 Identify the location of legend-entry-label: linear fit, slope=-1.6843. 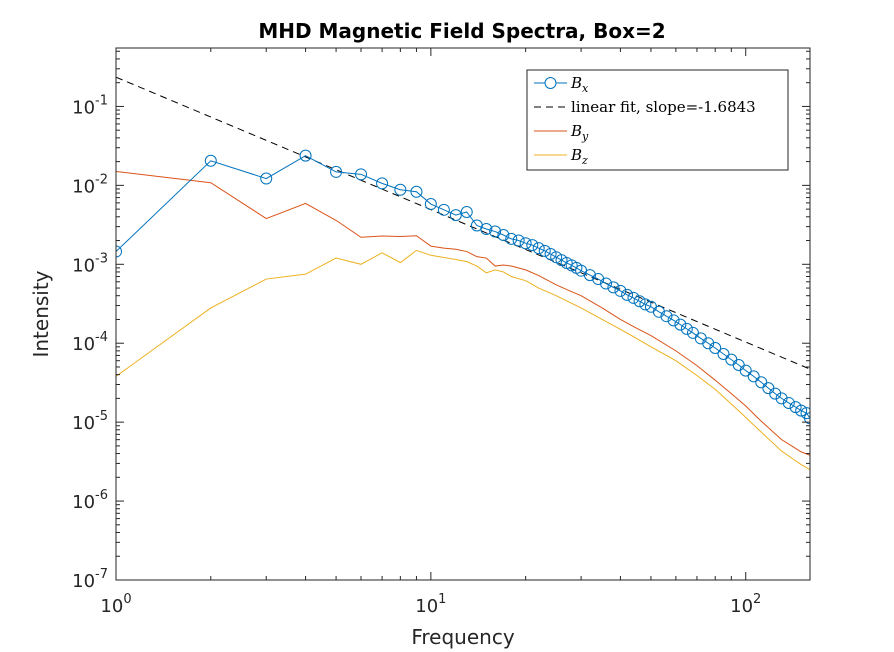
(663, 107).